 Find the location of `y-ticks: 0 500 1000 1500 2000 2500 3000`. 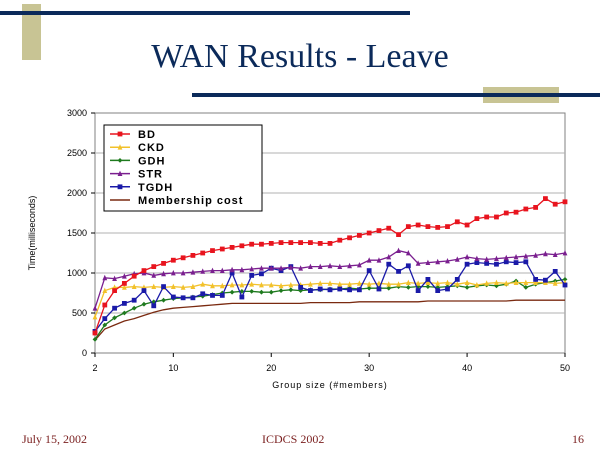

y-ticks: 0 500 1000 1500 2000 2500 3000 is located at coordinates (81, 233).